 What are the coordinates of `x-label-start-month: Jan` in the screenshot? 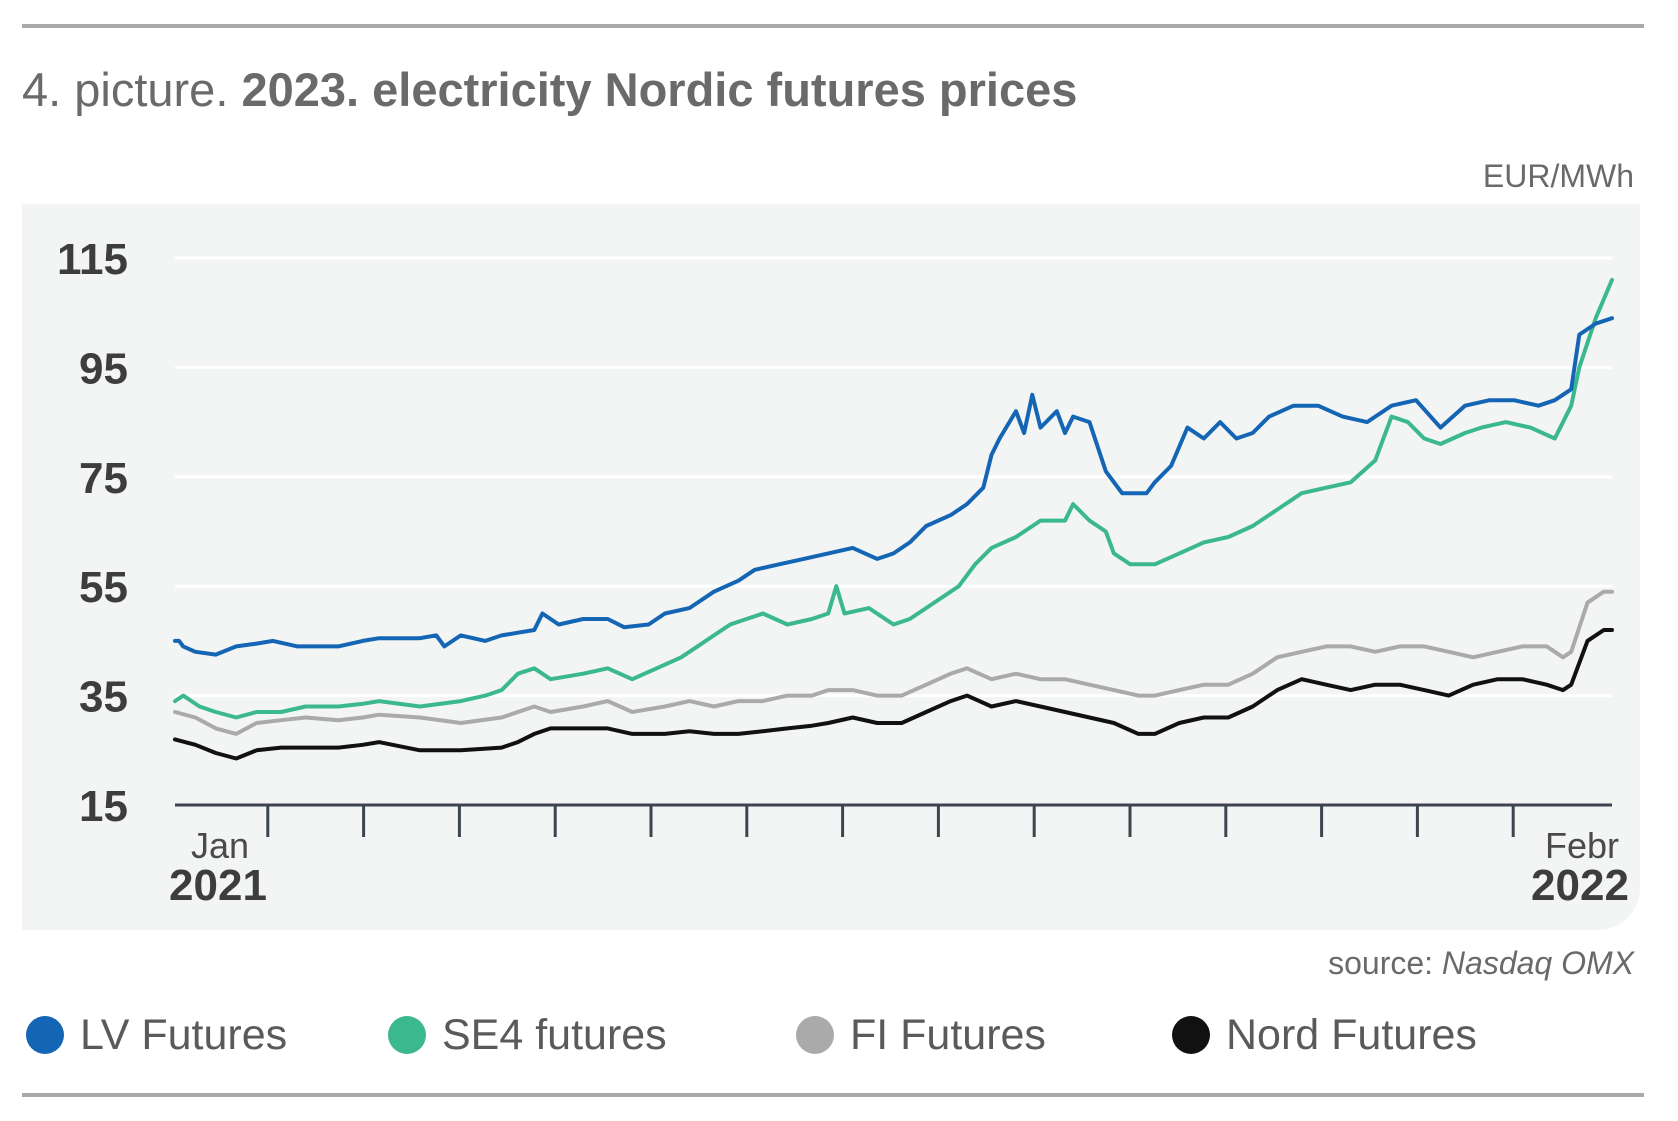 It's located at (220, 845).